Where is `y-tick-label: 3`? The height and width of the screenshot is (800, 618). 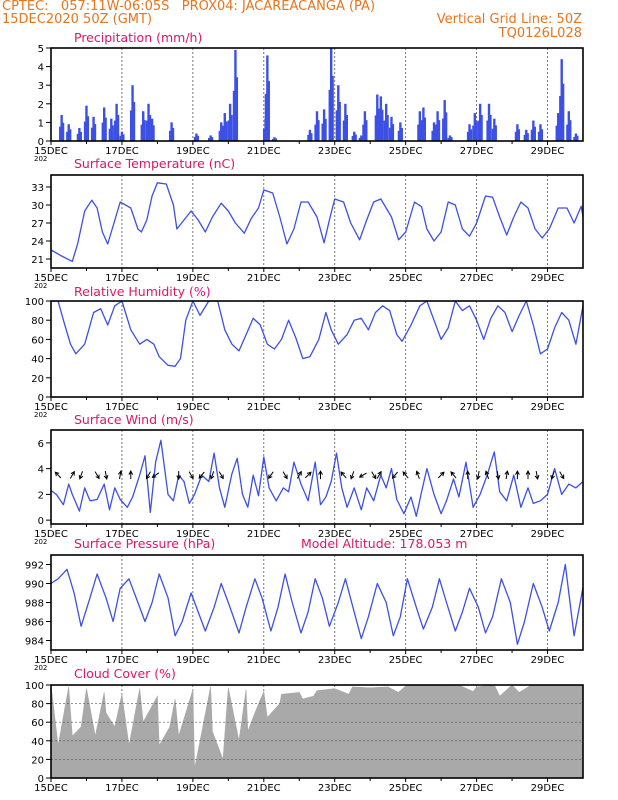
y-tick-label: 3 is located at coordinates (41, 86).